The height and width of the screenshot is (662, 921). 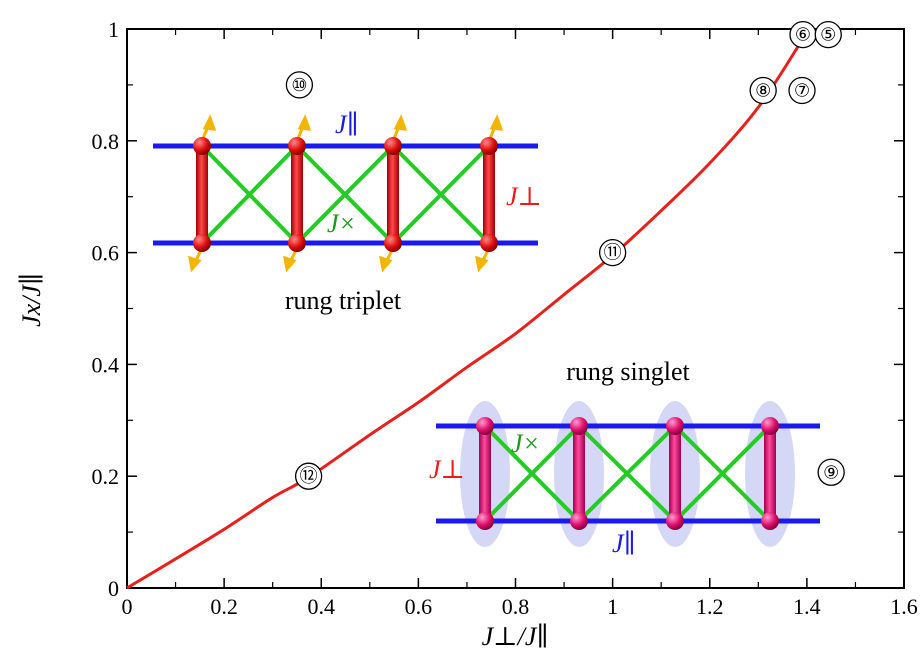 I want to click on triplet-j-parallel-label: J∥, so click(x=347, y=124).